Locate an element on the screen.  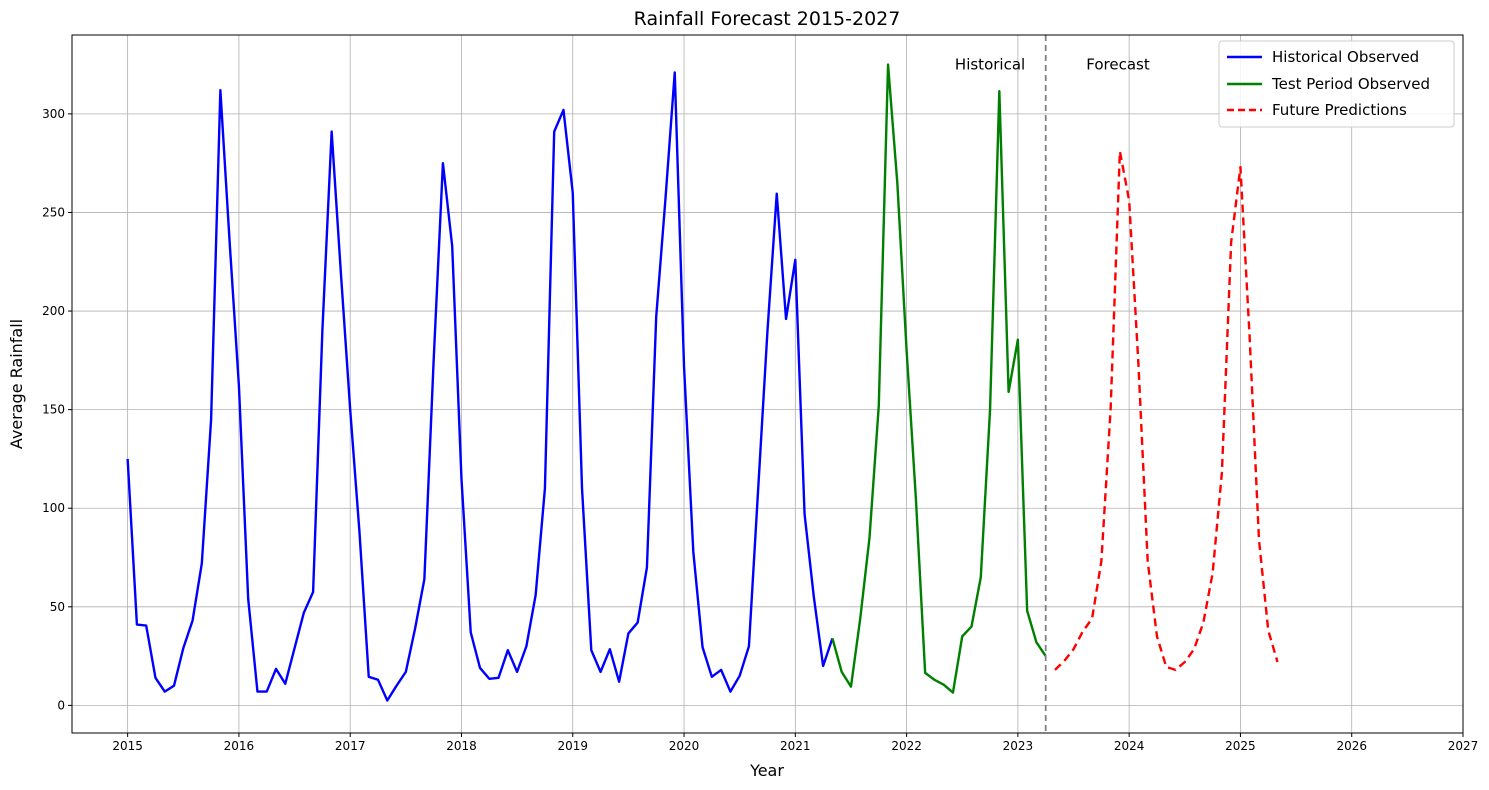
y-tick-label: 50 is located at coordinates (57, 607).